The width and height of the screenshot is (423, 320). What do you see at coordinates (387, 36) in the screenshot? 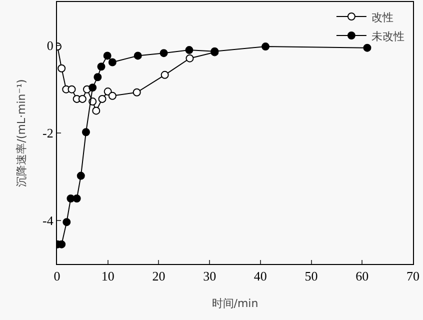
I see `legend-label: 未改性` at bounding box center [387, 36].